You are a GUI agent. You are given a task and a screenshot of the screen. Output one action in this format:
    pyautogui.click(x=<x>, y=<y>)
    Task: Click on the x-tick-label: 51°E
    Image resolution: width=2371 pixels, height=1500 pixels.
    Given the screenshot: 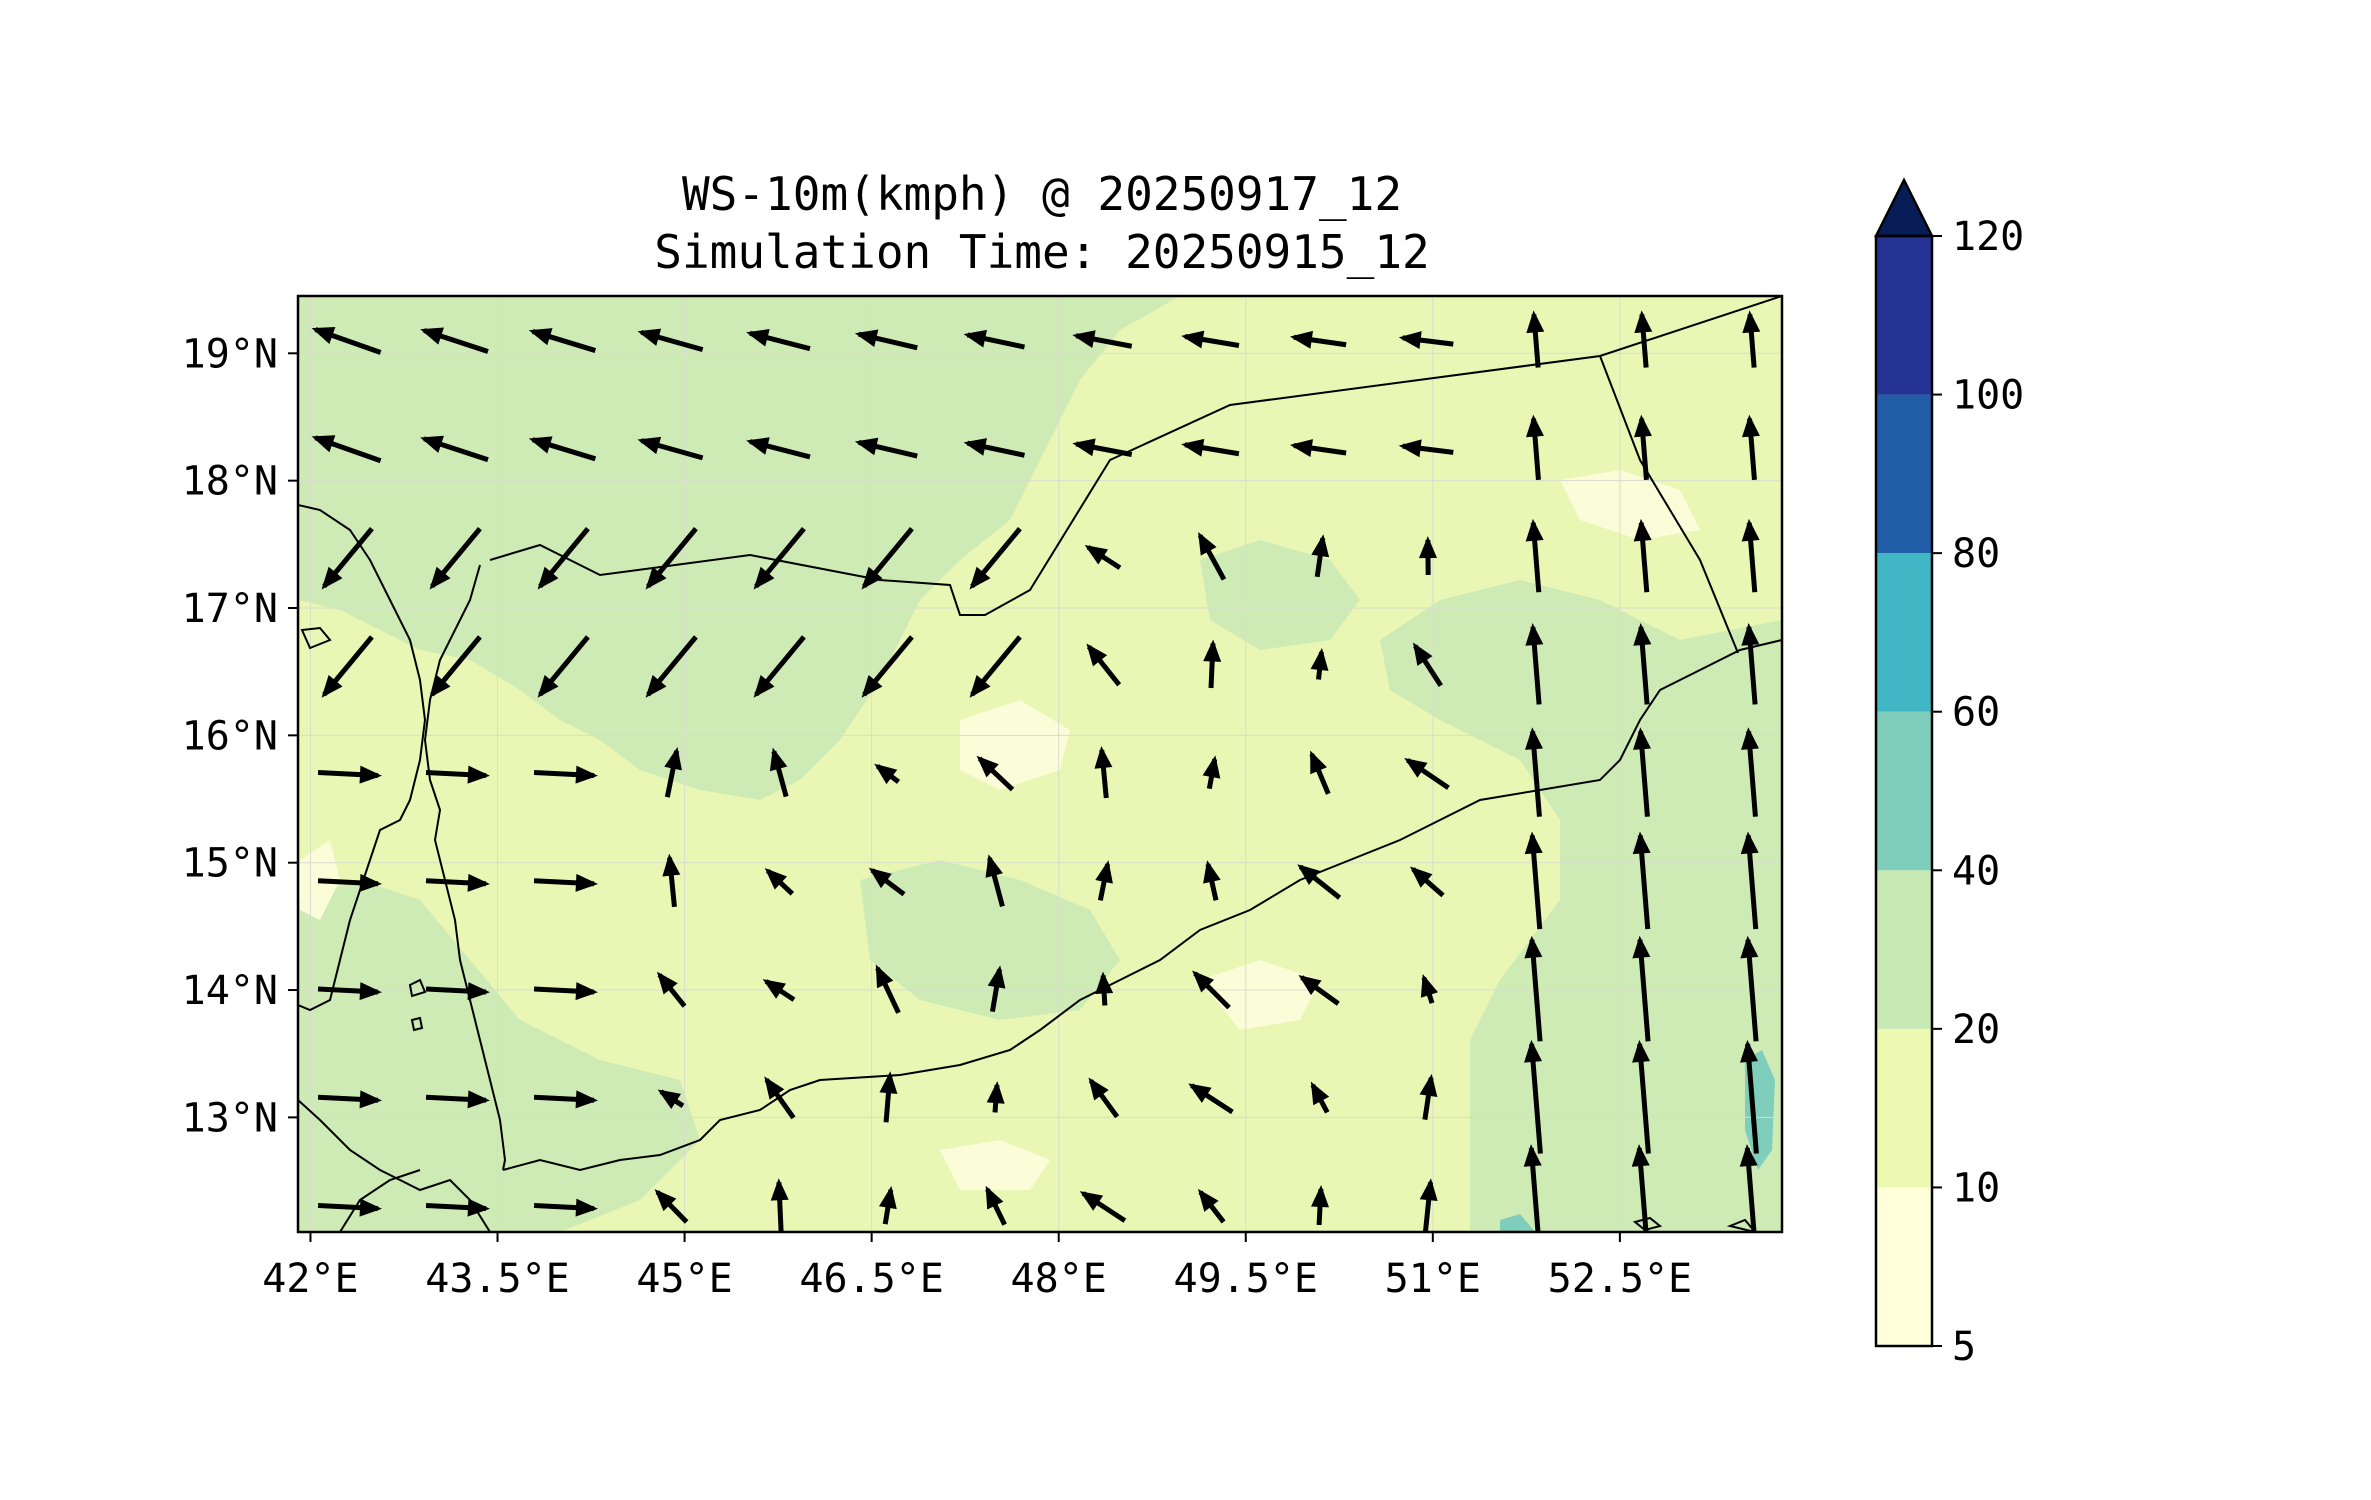 What is the action you would take?
    pyautogui.click(x=1433, y=1279)
    